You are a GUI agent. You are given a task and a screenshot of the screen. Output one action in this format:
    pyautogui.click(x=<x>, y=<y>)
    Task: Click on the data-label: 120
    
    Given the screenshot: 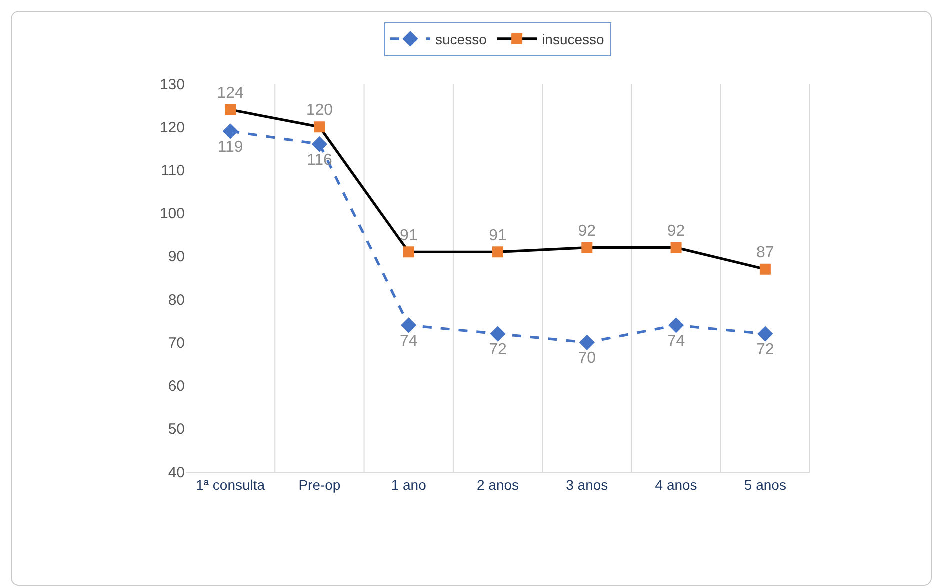 What is the action you would take?
    pyautogui.click(x=320, y=111)
    